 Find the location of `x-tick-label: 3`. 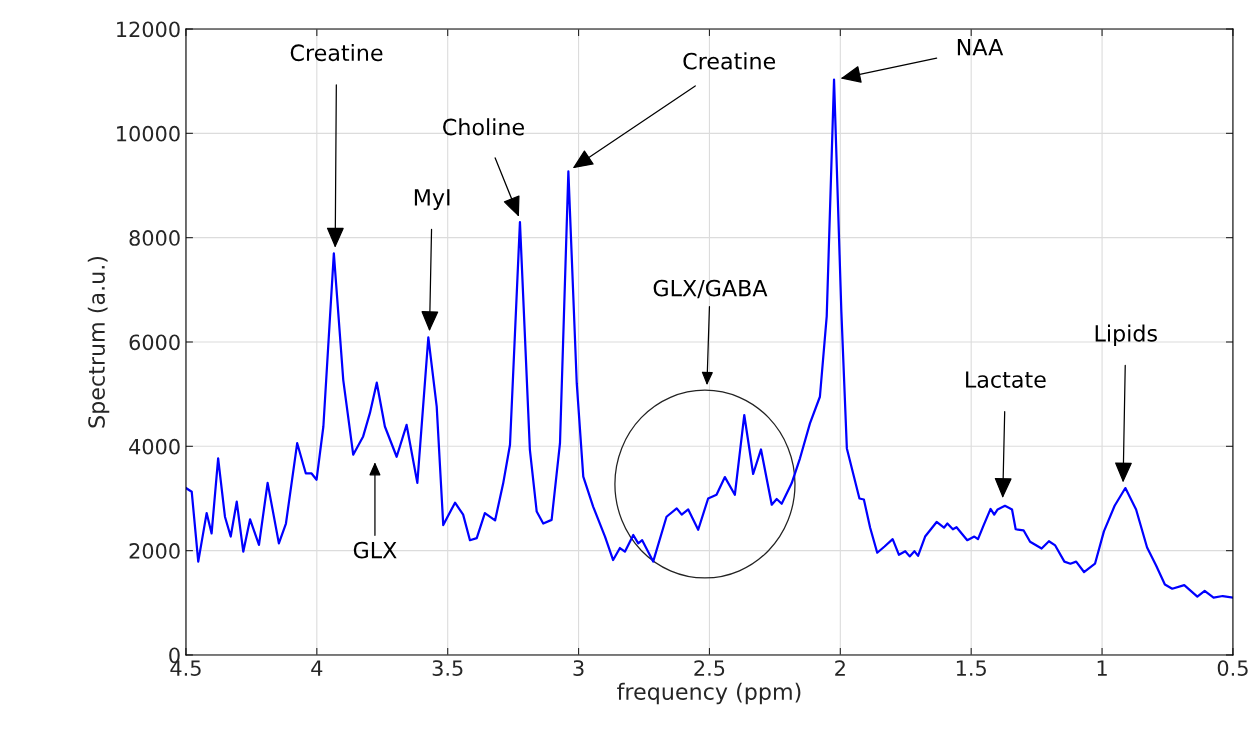

x-tick-label: 3 is located at coordinates (578, 668).